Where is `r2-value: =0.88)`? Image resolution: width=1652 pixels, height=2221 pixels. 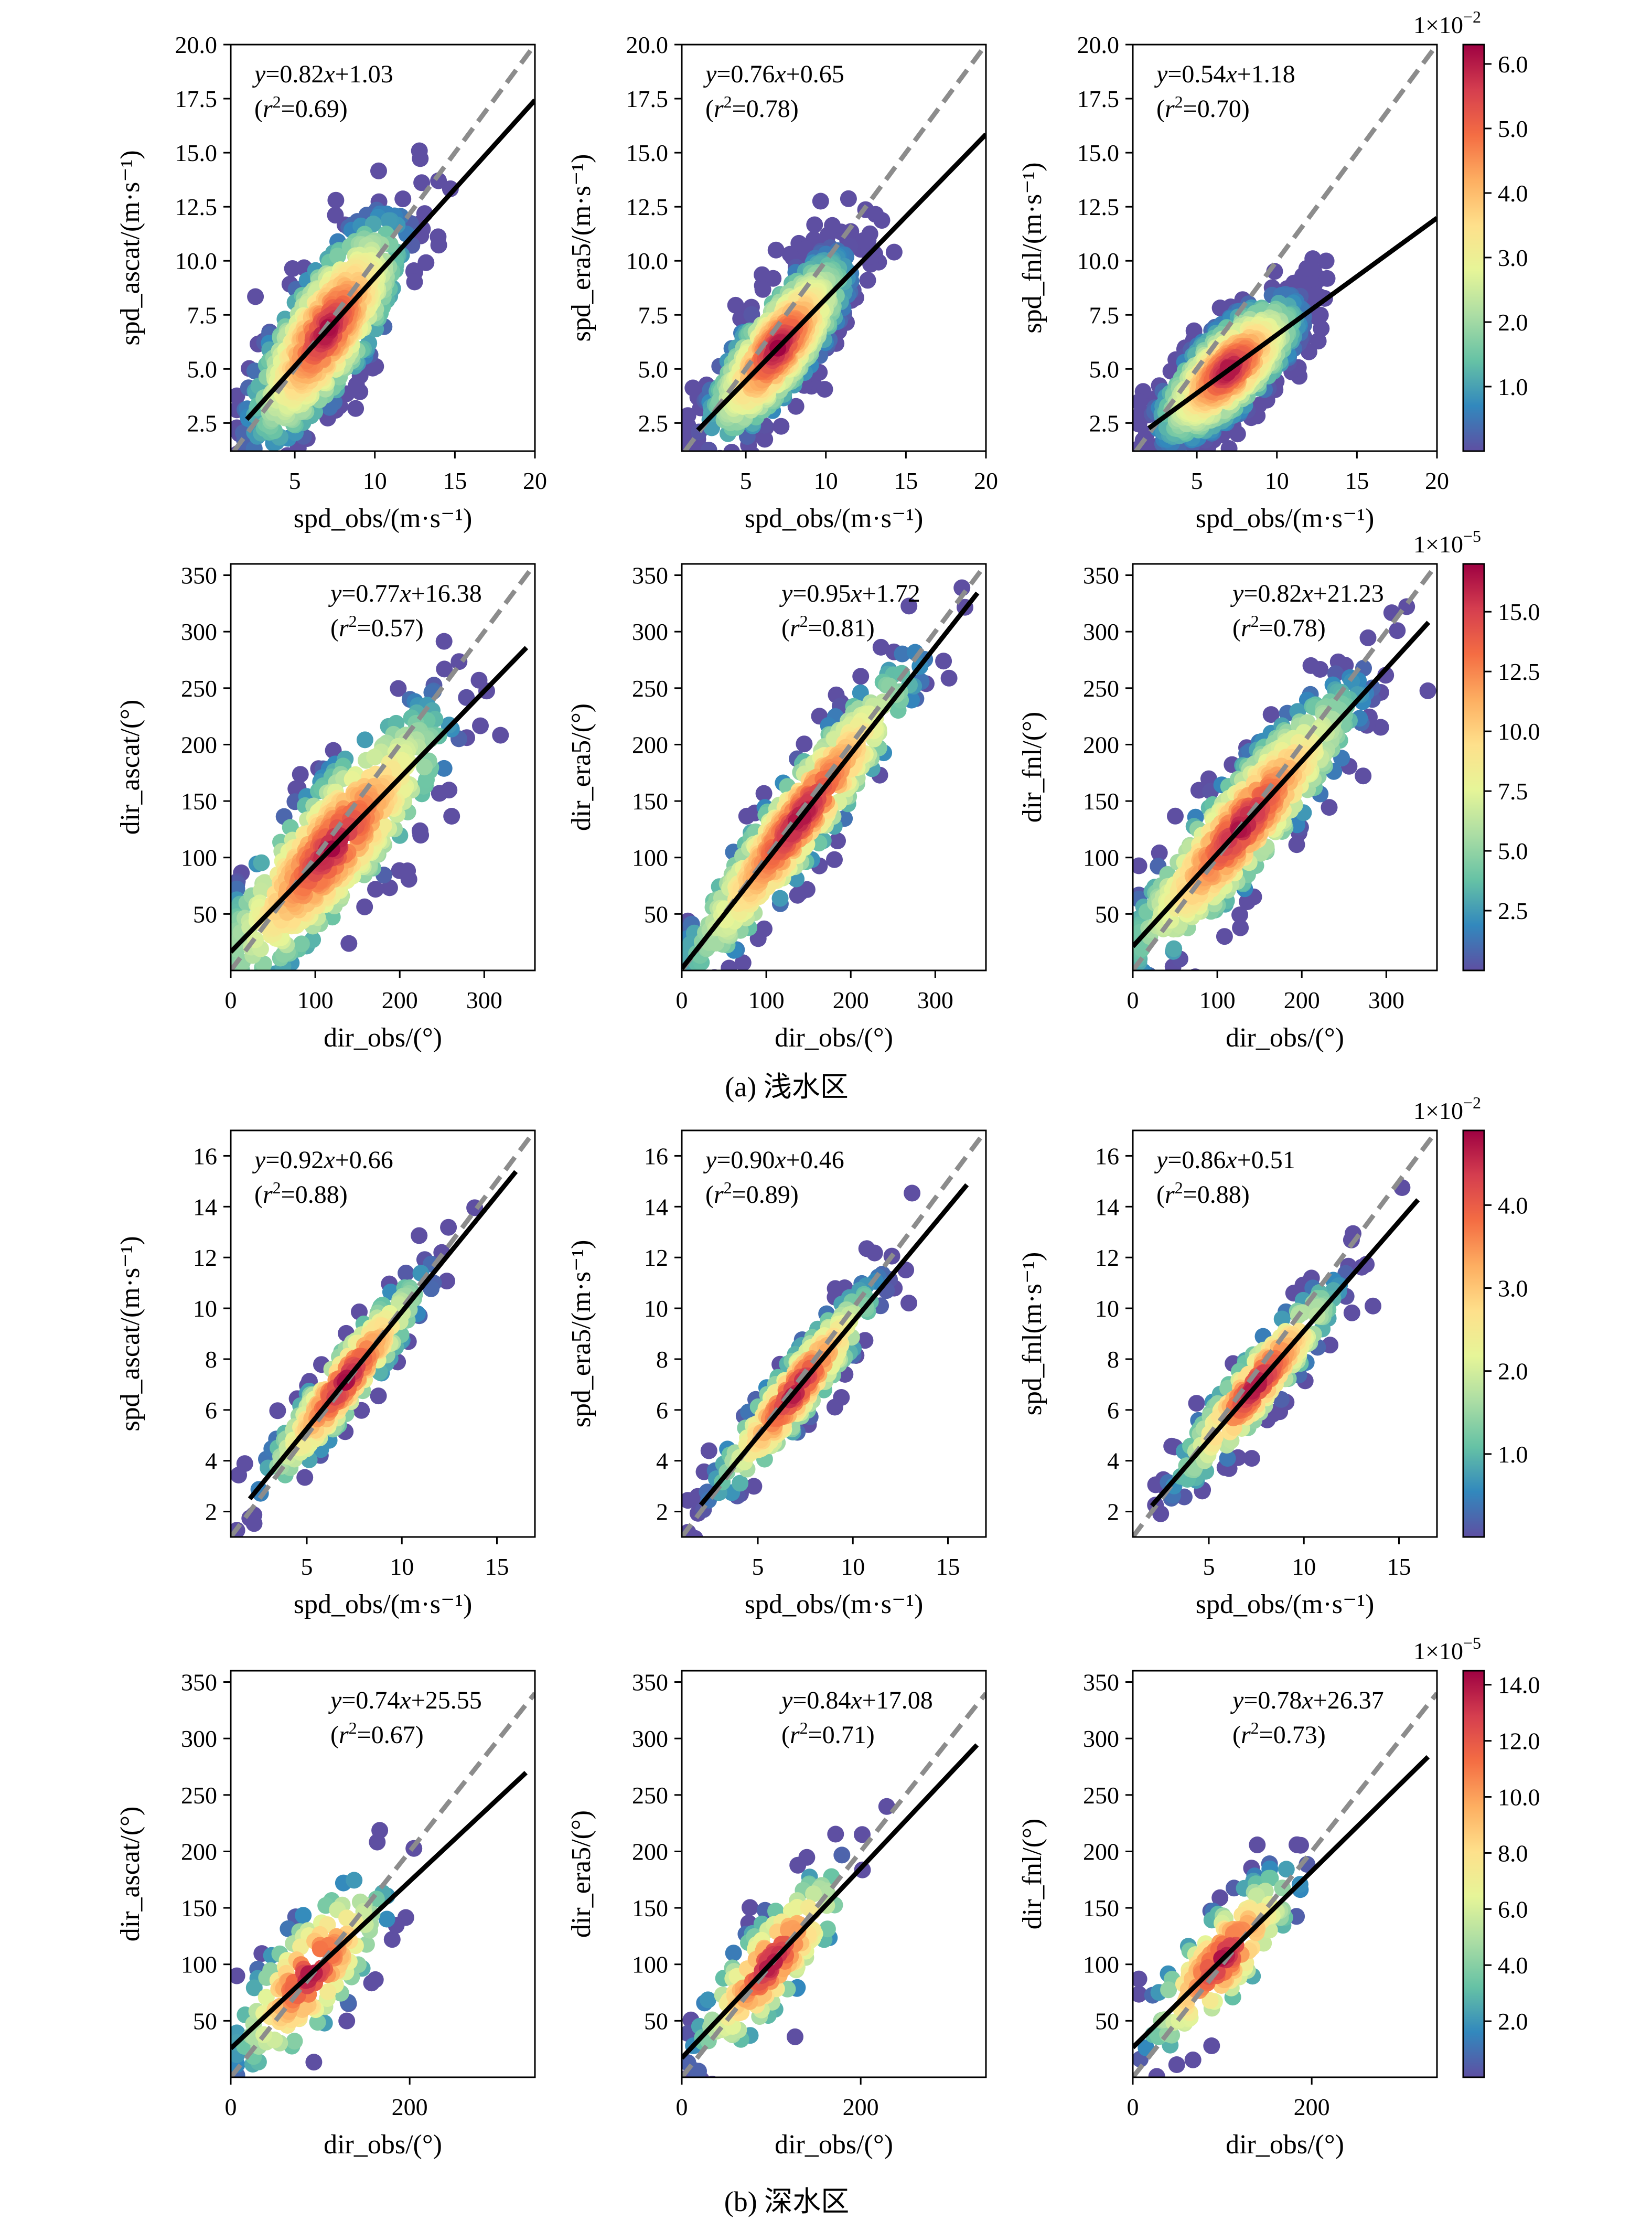
r2-value: =0.88) is located at coordinates (1217, 1195).